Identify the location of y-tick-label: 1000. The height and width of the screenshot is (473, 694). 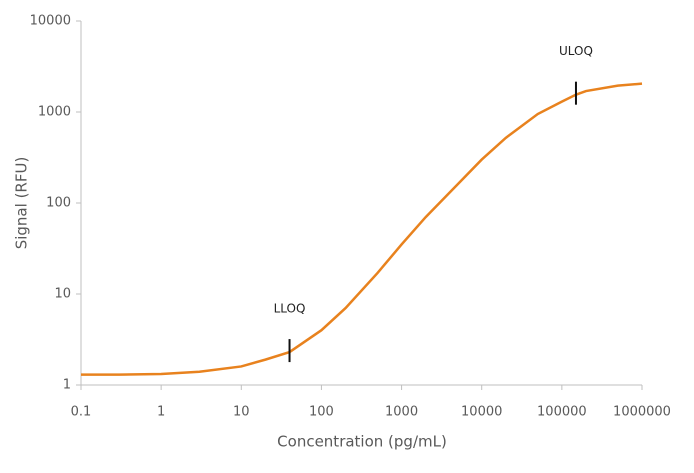
(54, 112).